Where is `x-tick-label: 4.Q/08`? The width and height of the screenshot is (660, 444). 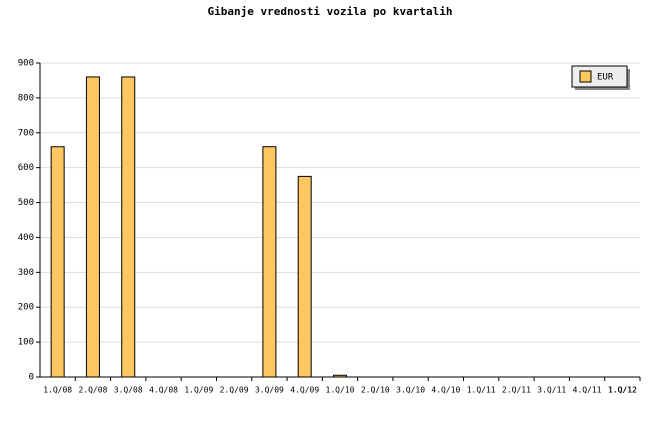 x-tick-label: 4.Q/08 is located at coordinates (163, 390).